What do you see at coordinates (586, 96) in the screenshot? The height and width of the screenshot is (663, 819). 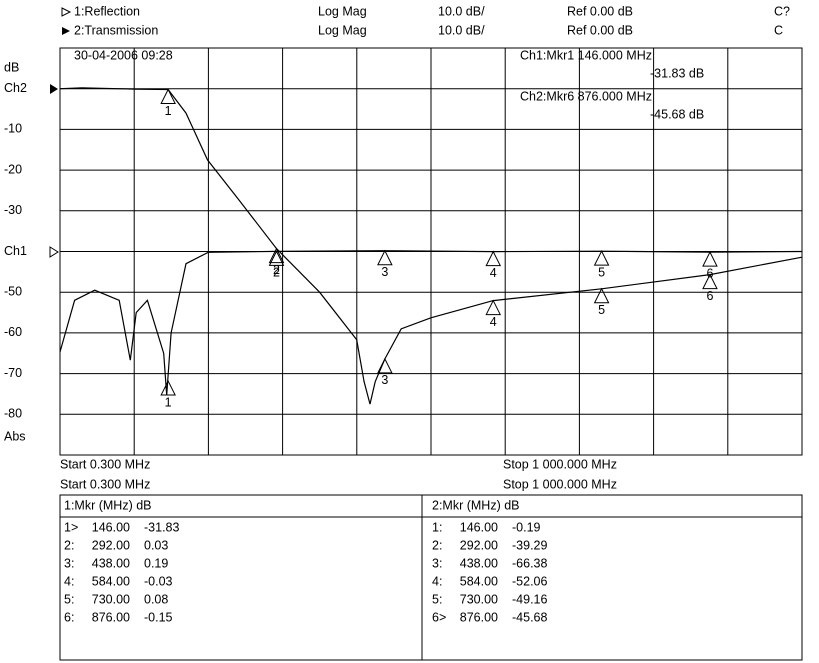 I see `readout: Ch2:Mkr6 876.000 MHz` at bounding box center [586, 96].